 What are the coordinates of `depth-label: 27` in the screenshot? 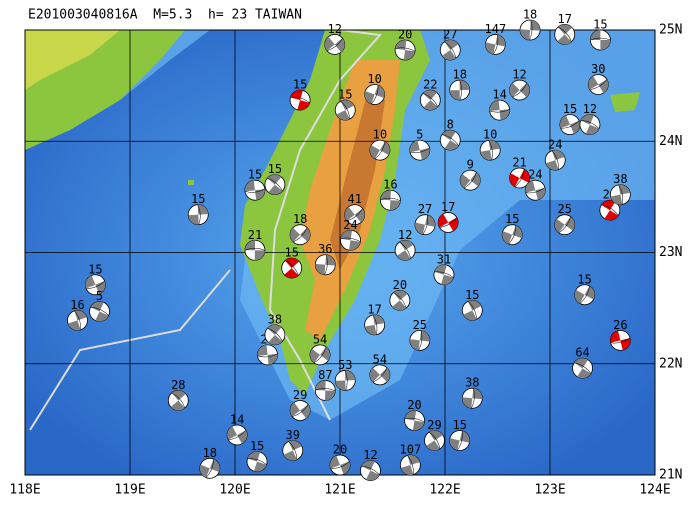 It's located at (450, 35).